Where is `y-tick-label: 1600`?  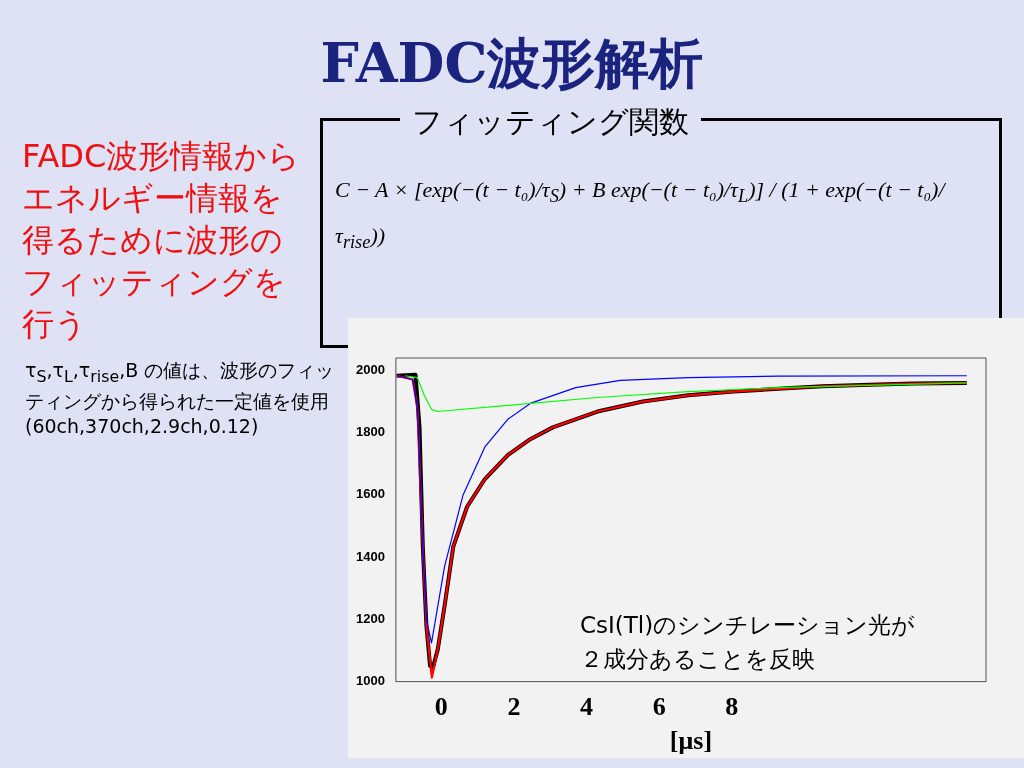
y-tick-label: 1600 is located at coordinates (370, 494).